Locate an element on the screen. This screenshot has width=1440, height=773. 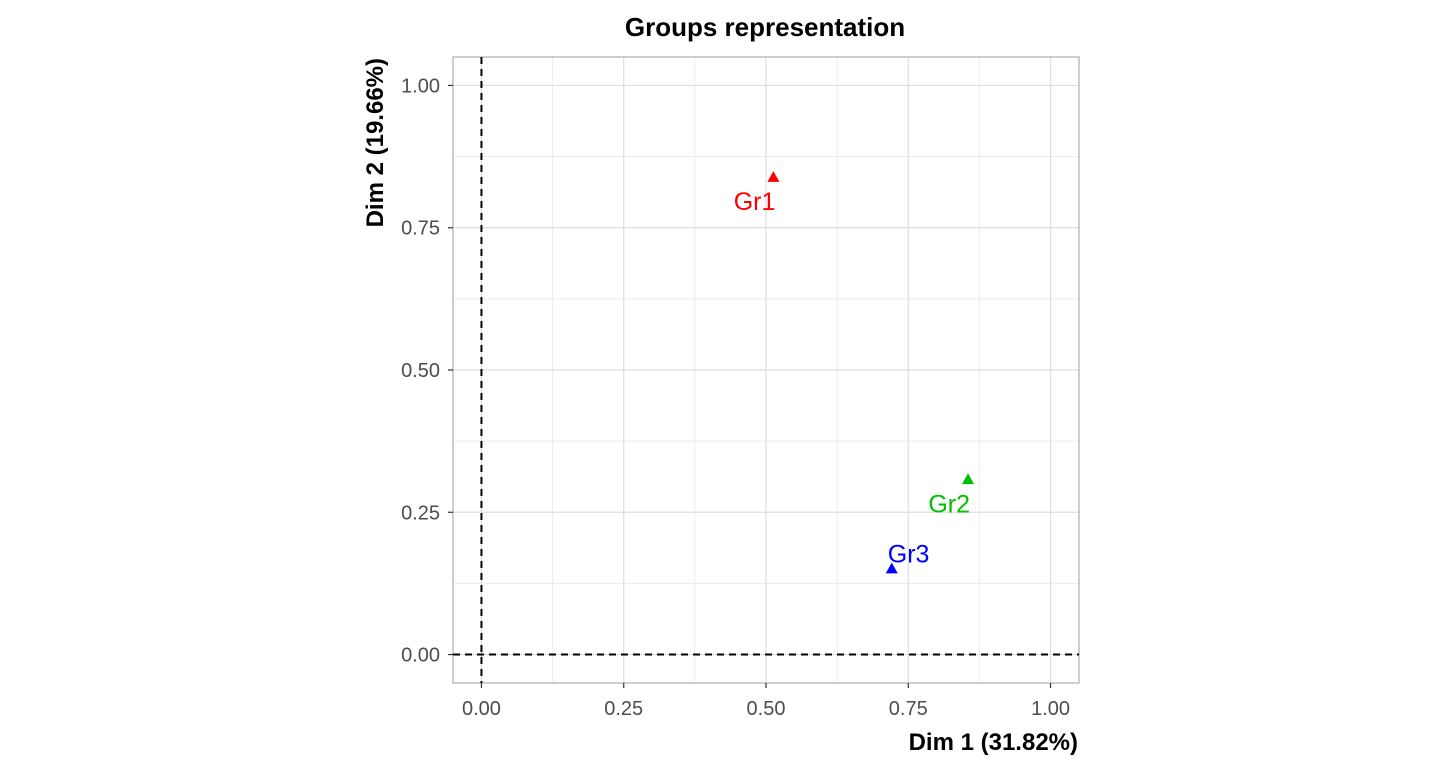
point-marker-gr1 is located at coordinates (773, 176).